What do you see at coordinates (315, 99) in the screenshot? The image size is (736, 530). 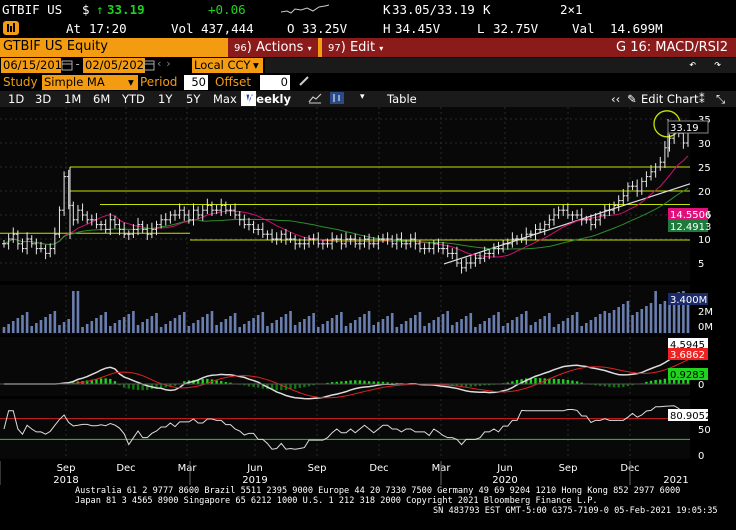 I see `line-chart-icon` at bounding box center [315, 99].